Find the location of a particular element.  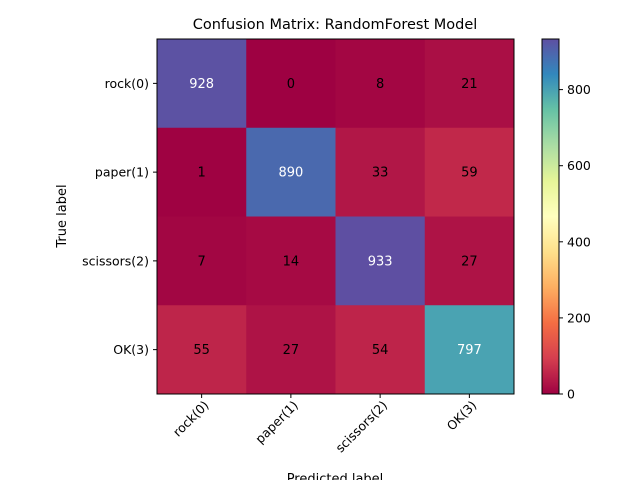

x-tick-label: OK(3) is located at coordinates (462, 416).